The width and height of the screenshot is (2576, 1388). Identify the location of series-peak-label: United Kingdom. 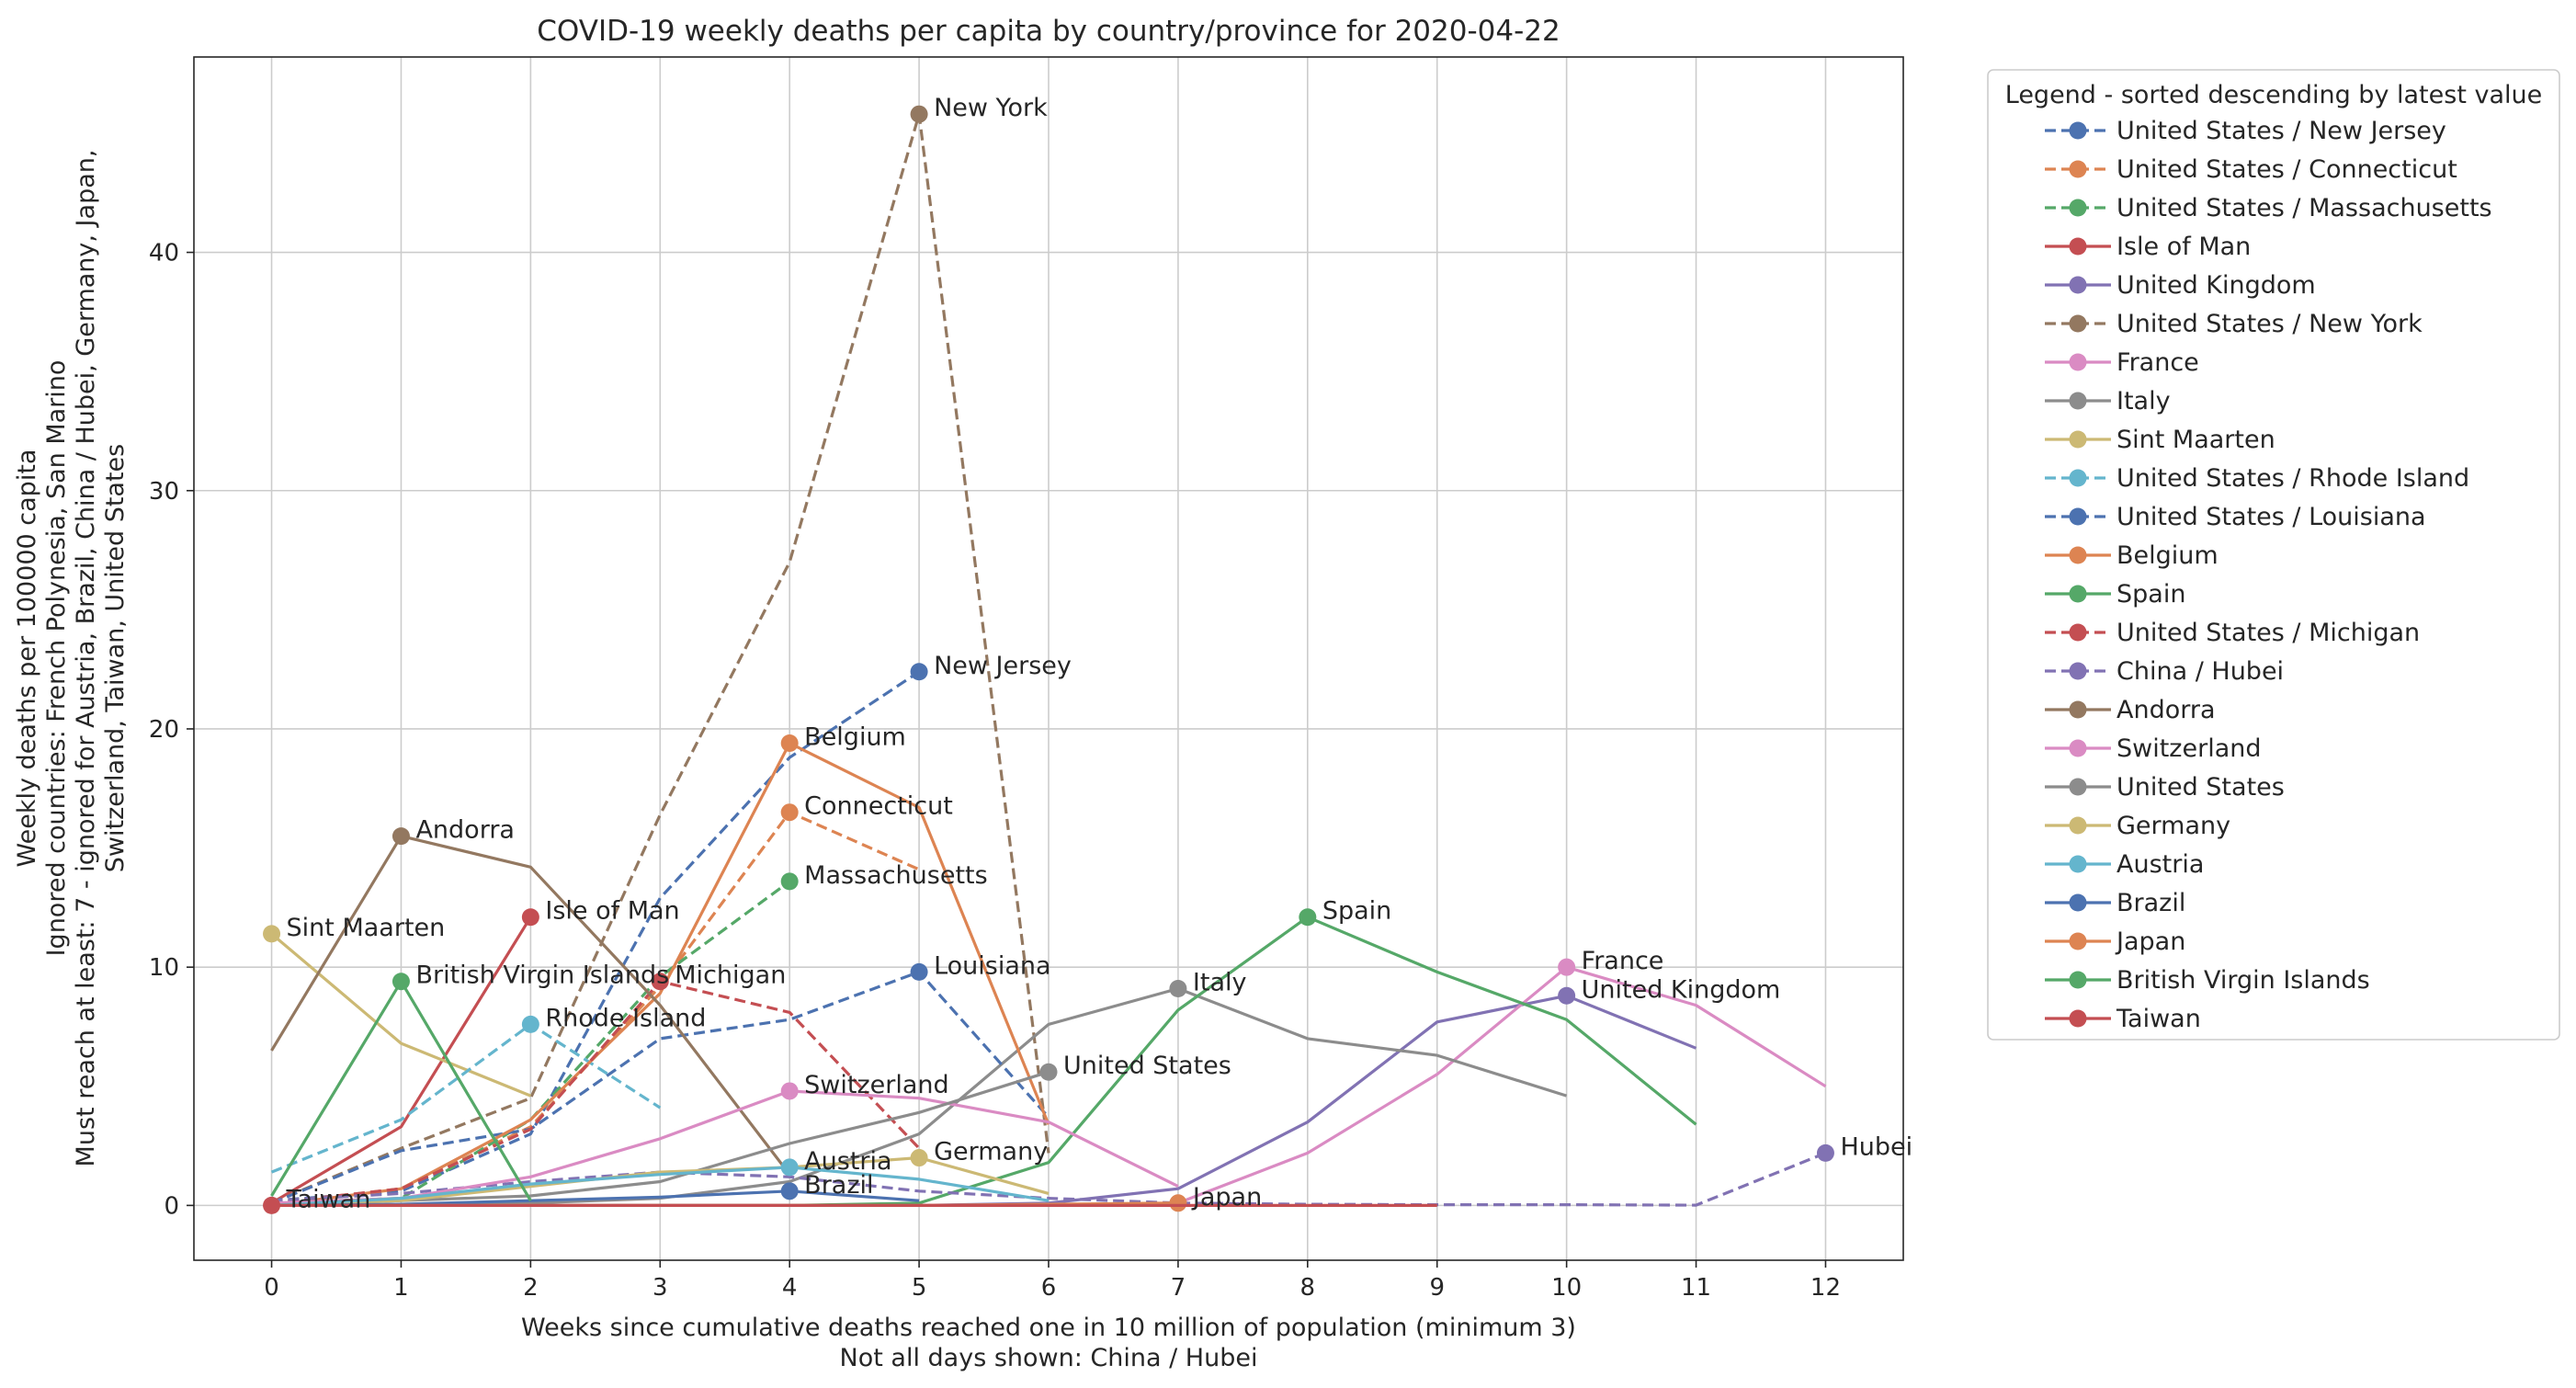
(1681, 990).